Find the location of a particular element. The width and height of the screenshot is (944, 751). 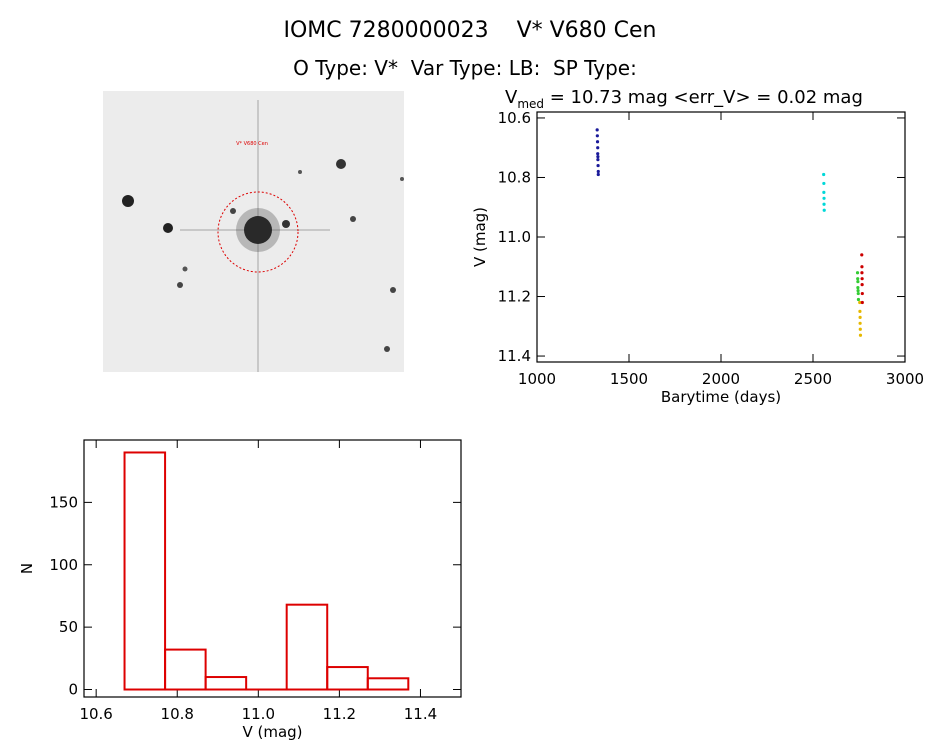

y-axis-label: V (mag) is located at coordinates (480, 237).